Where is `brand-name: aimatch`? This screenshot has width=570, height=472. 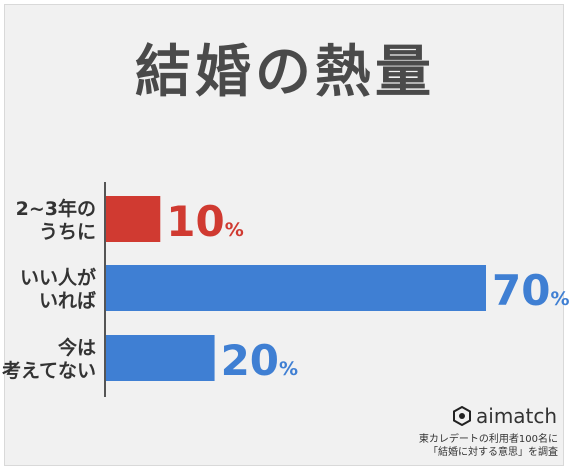 brand-name: aimatch is located at coordinates (517, 416).